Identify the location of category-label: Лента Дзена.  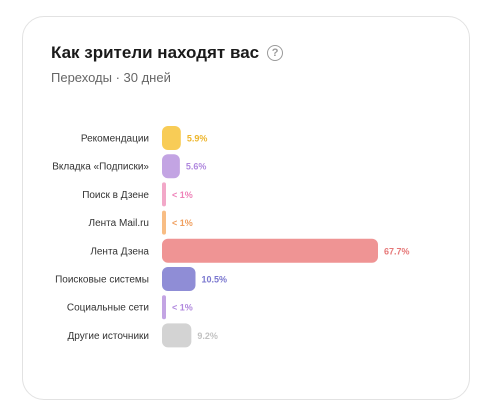
(119, 251).